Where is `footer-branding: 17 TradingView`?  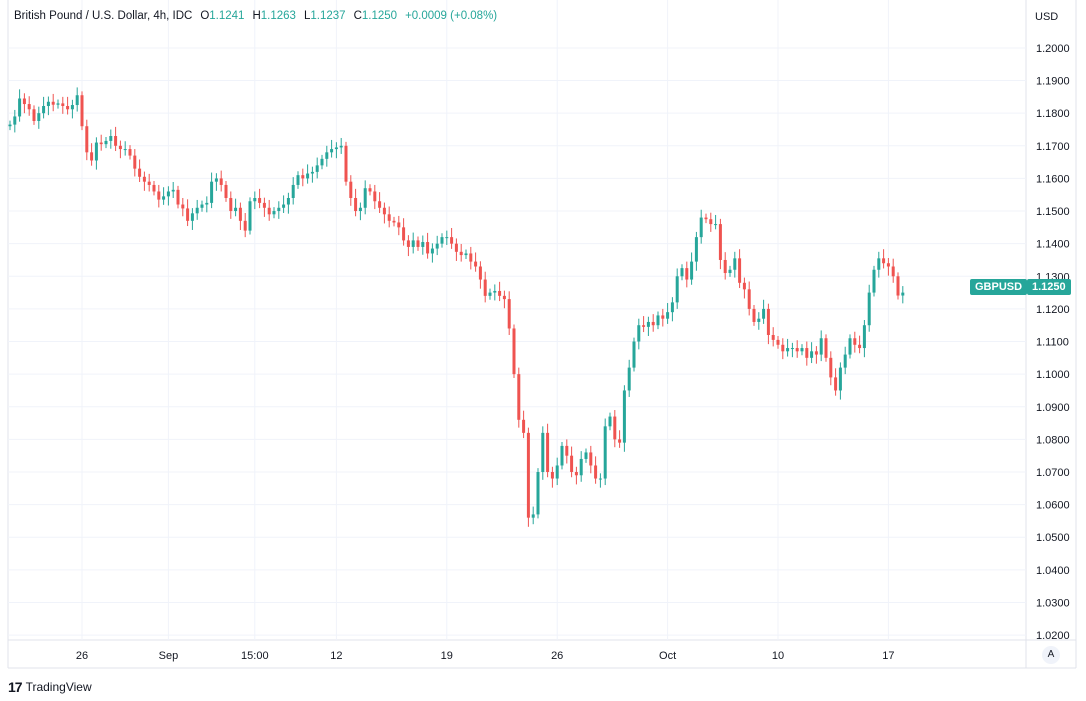 footer-branding: 17 TradingView is located at coordinates (50, 687).